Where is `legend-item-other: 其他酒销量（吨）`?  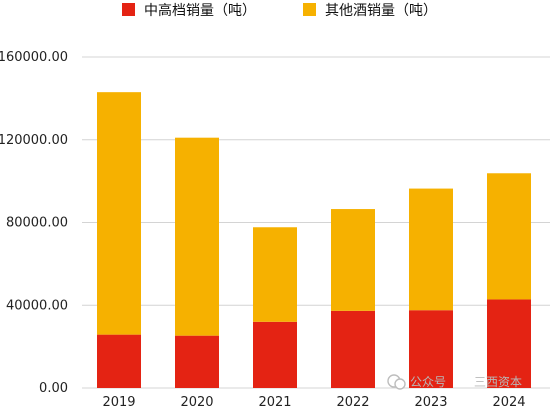
legend-item-other: 其他酒销量（吨） is located at coordinates (370, 11).